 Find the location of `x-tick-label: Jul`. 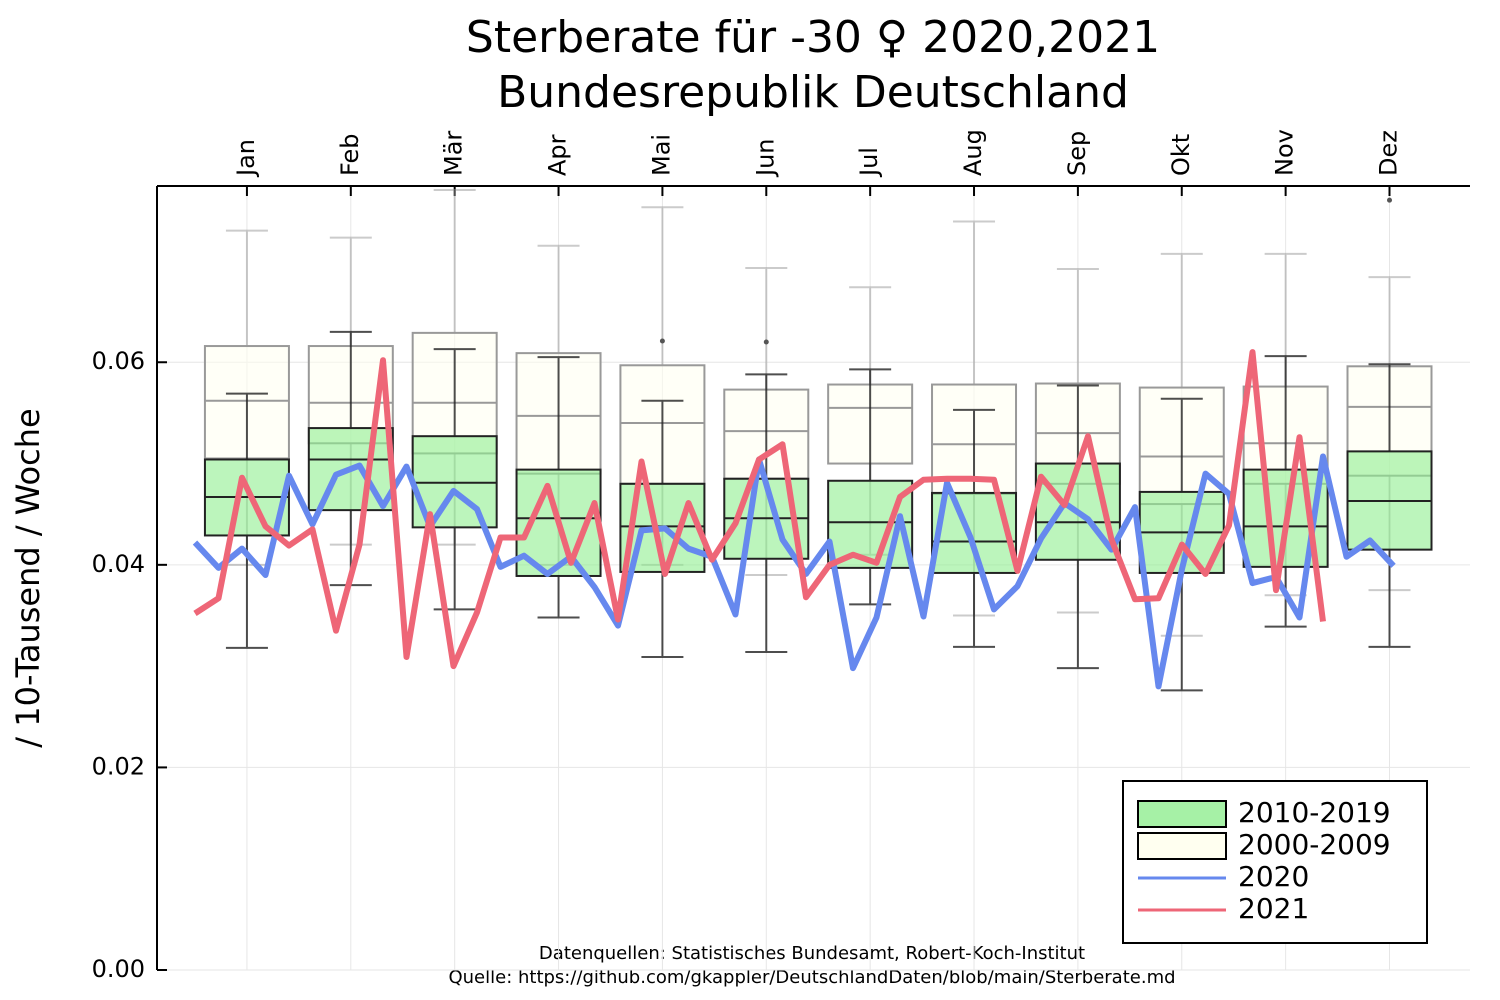

x-tick-label: Jul is located at coordinates (869, 162).